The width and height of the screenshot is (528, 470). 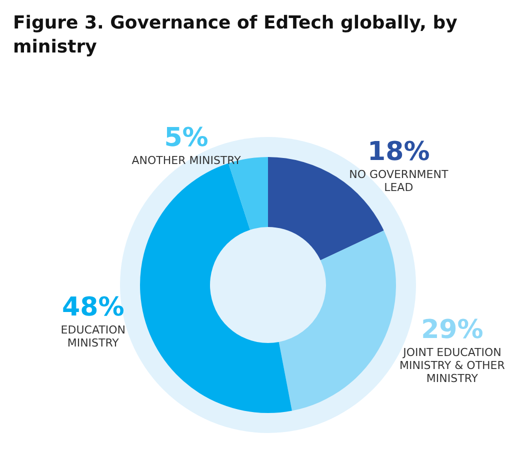 What do you see at coordinates (187, 161) in the screenshot?
I see `slice-label: ANOTHER MINISTRY` at bounding box center [187, 161].